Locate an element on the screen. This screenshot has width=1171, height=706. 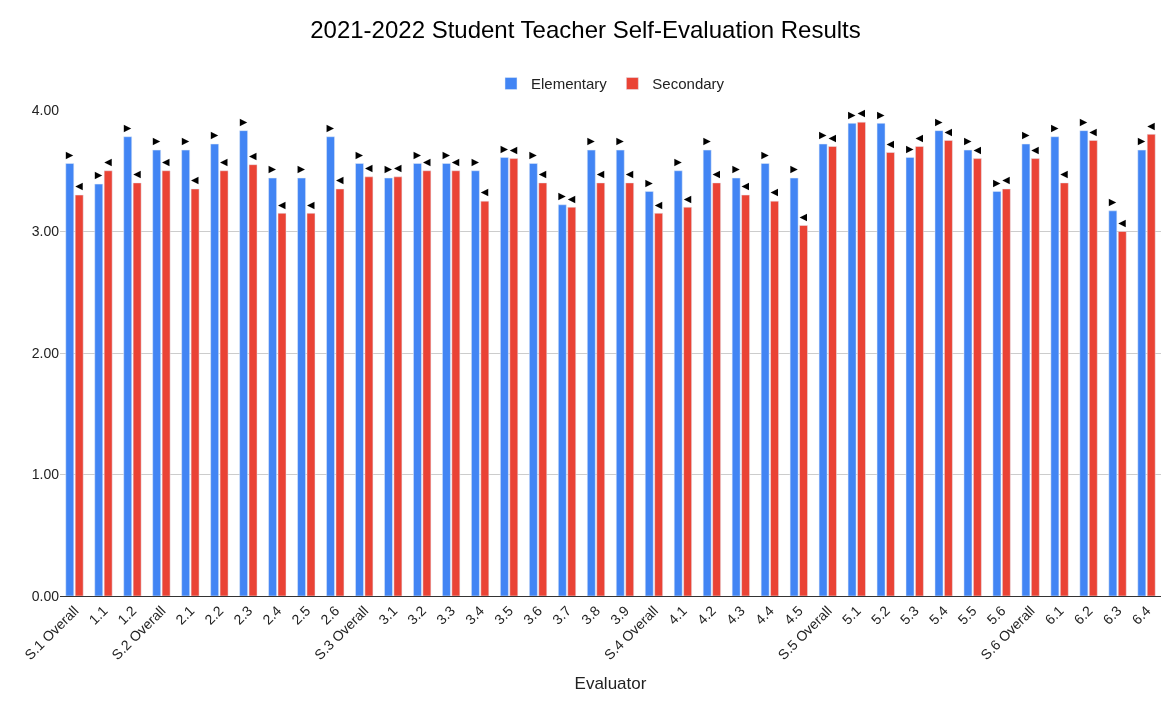
x-tick-label: 6.4 is located at coordinates (1141, 615).